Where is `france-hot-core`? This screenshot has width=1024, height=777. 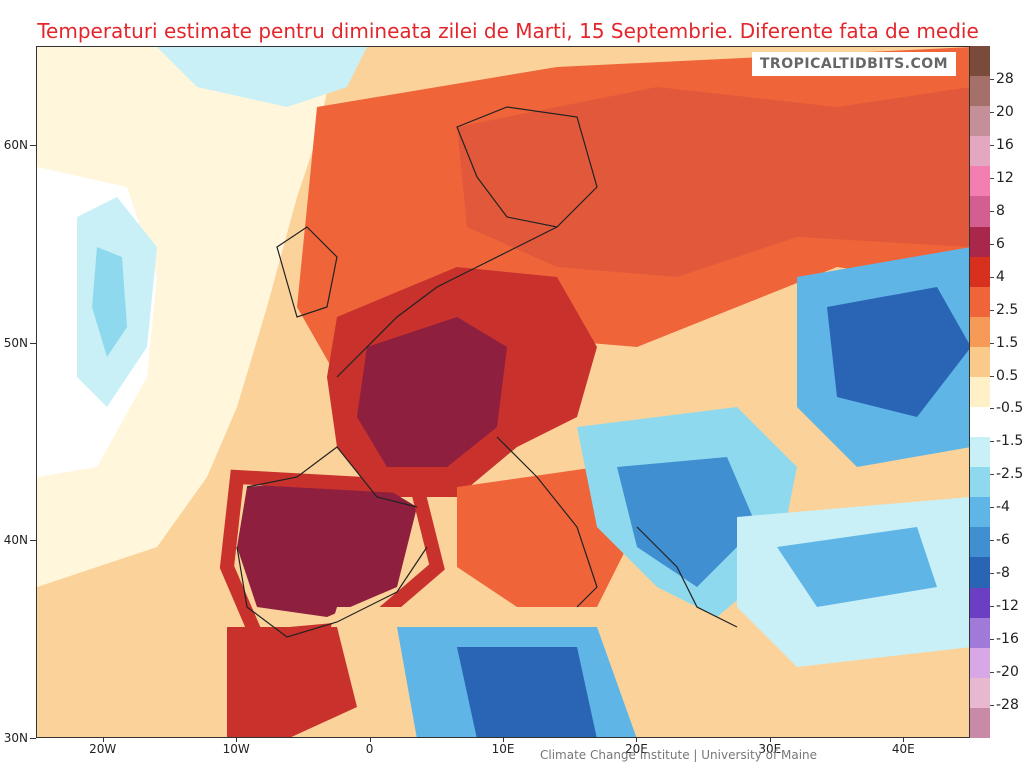 france-hot-core is located at coordinates (432, 392).